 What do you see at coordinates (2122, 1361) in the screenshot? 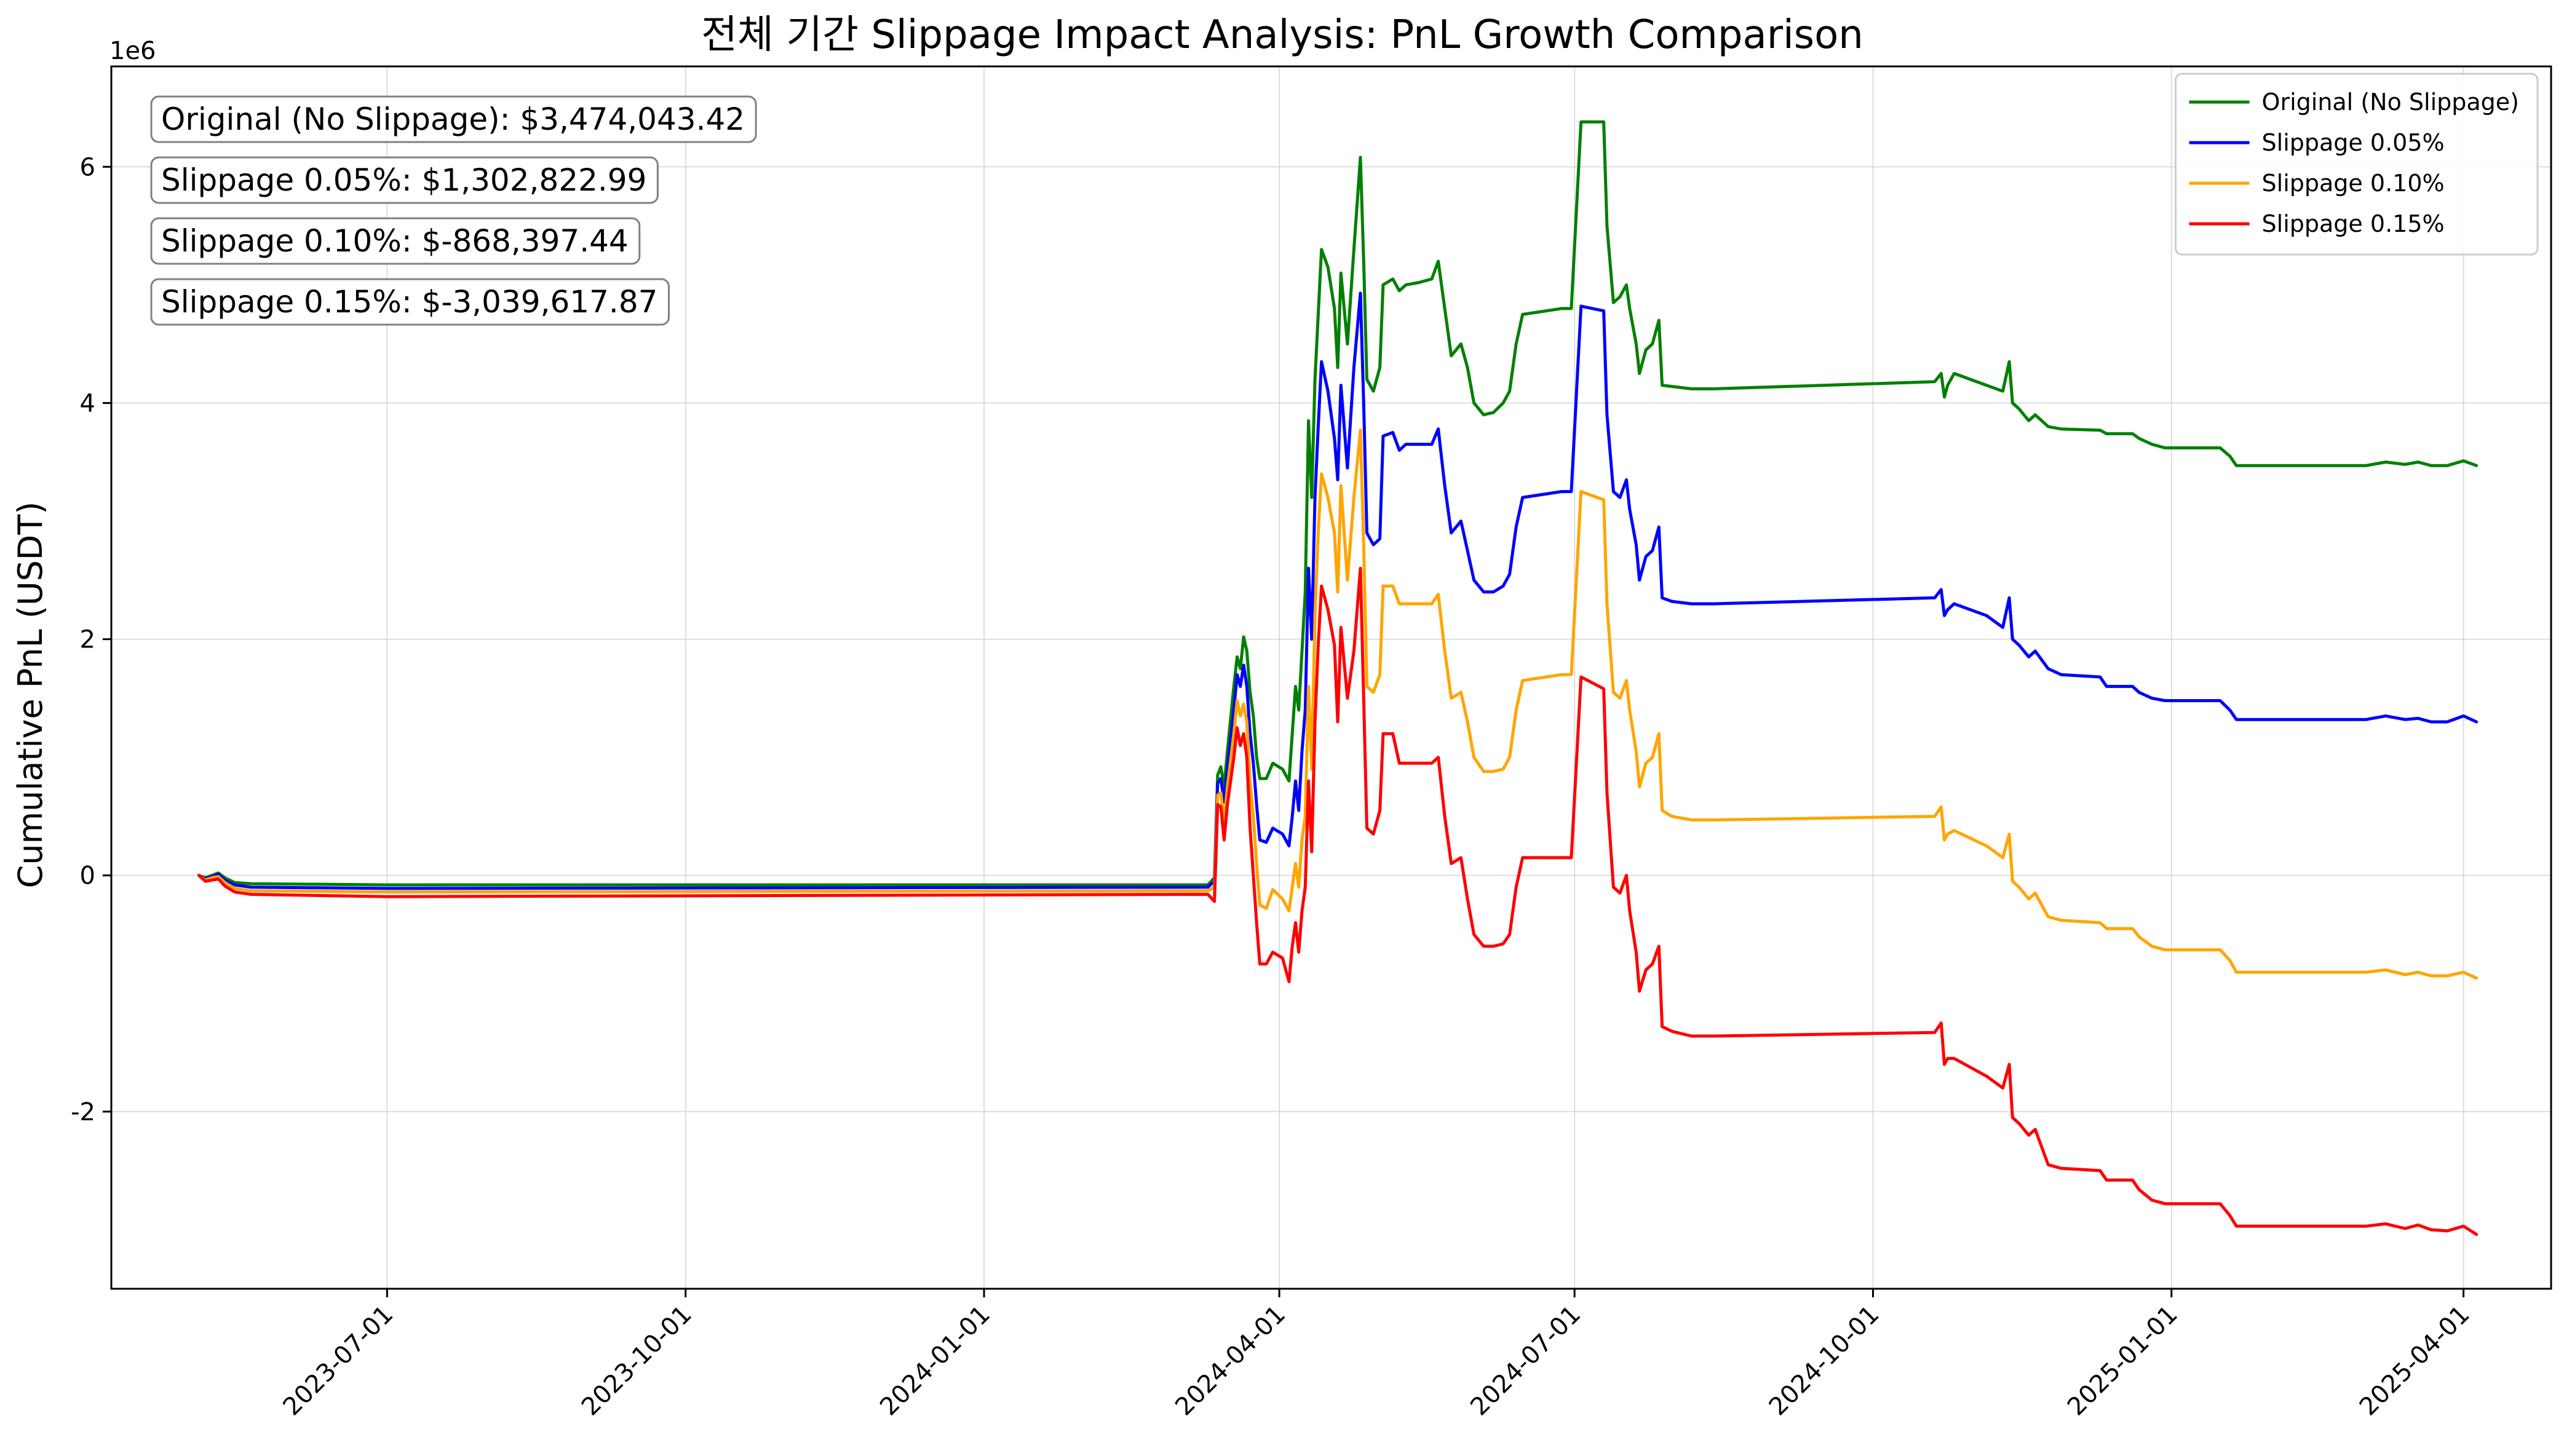
I see `x-tick-label: 2025-01-01` at bounding box center [2122, 1361].